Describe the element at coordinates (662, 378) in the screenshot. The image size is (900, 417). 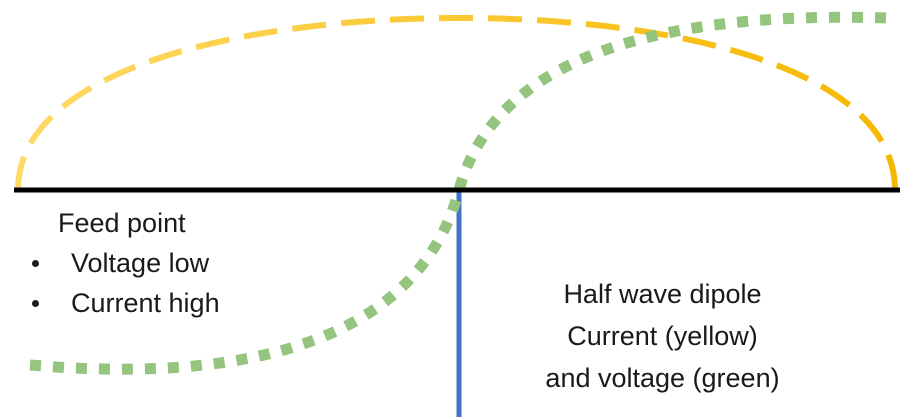
I see `caption-line-3: and voltage (green)` at that location.